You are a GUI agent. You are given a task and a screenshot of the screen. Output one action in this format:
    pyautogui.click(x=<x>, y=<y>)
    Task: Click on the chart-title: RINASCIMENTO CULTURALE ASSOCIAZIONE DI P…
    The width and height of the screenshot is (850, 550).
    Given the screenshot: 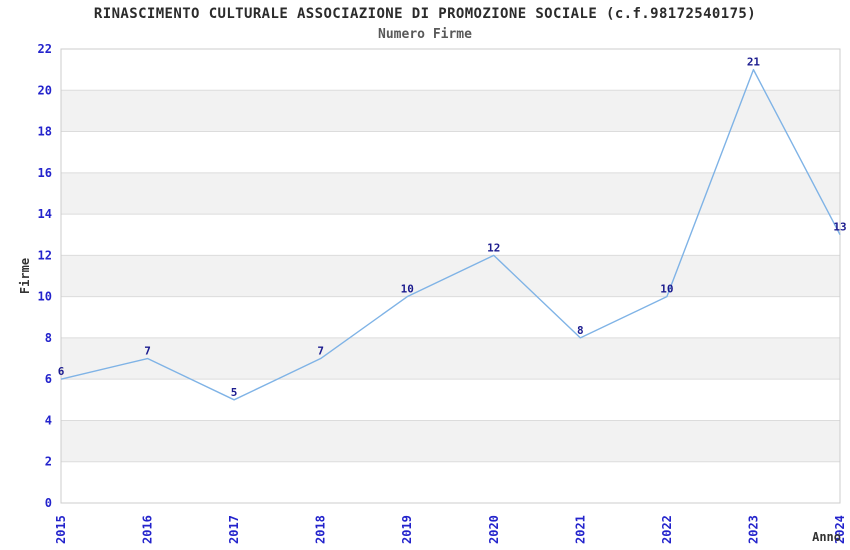 What is the action you would take?
    pyautogui.click(x=425, y=14)
    